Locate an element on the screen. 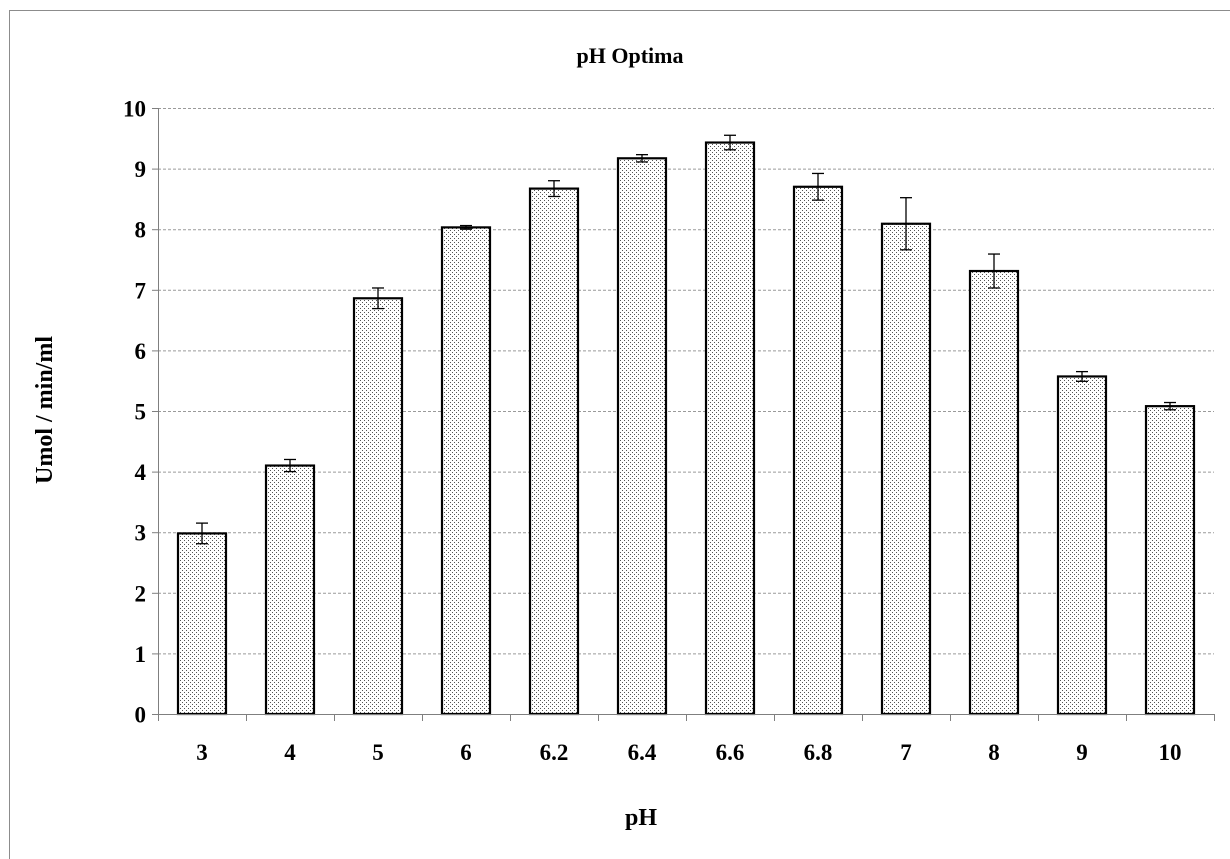  x-tick-label: 5 is located at coordinates (378, 752).